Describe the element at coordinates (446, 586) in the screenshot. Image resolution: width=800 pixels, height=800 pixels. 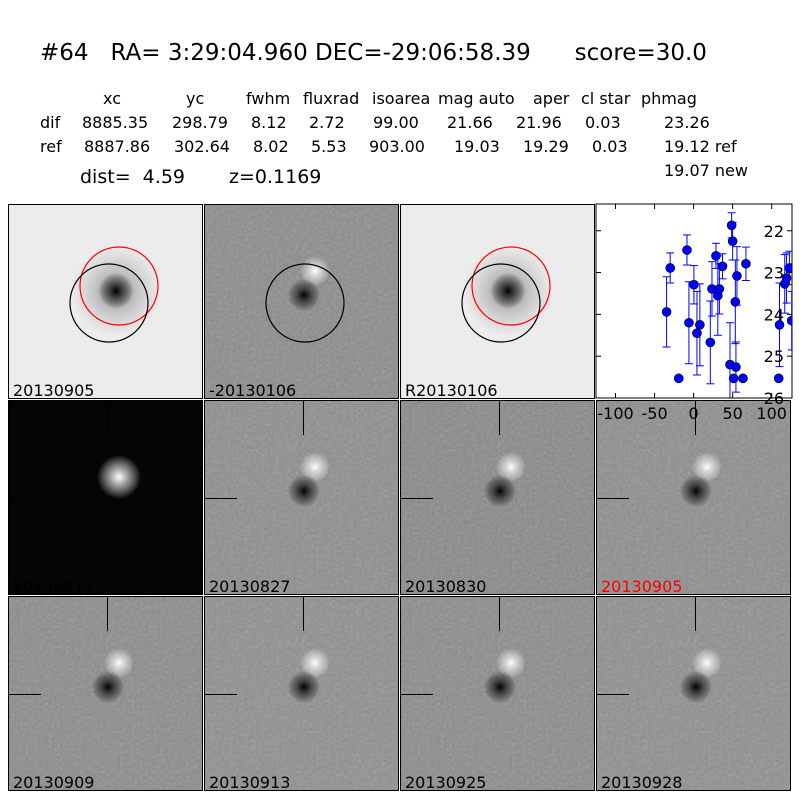
I see `stamp-date-label: 20130830` at that location.